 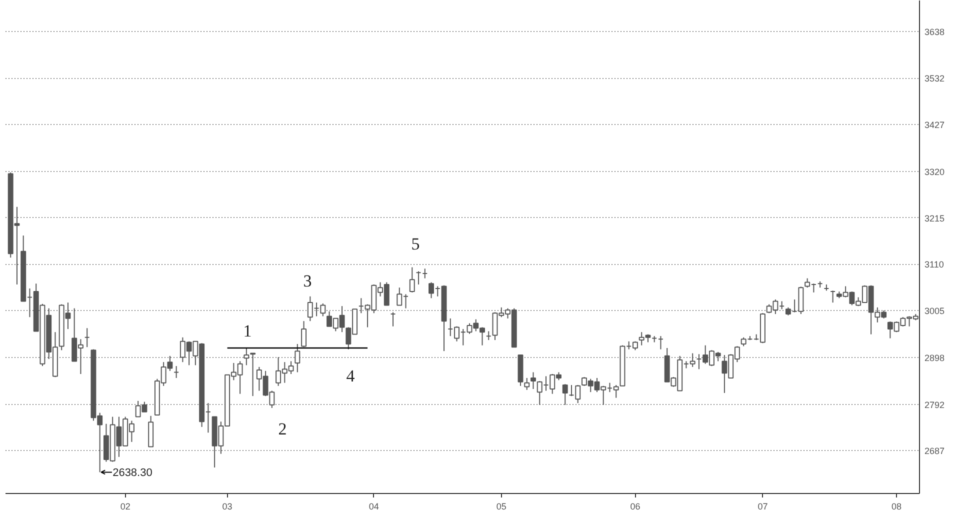 I want to click on x-tick-label: 02, so click(x=125, y=507).